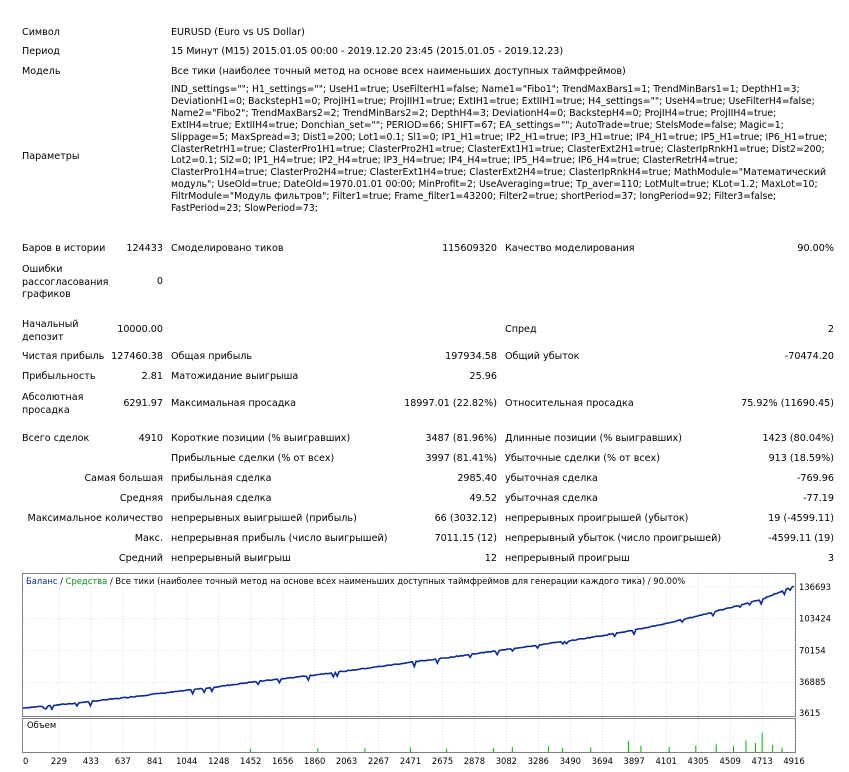 This screenshot has width=849, height=772. Describe the element at coordinates (141, 498) in the screenshot. I see `average-label: Средняя` at that location.